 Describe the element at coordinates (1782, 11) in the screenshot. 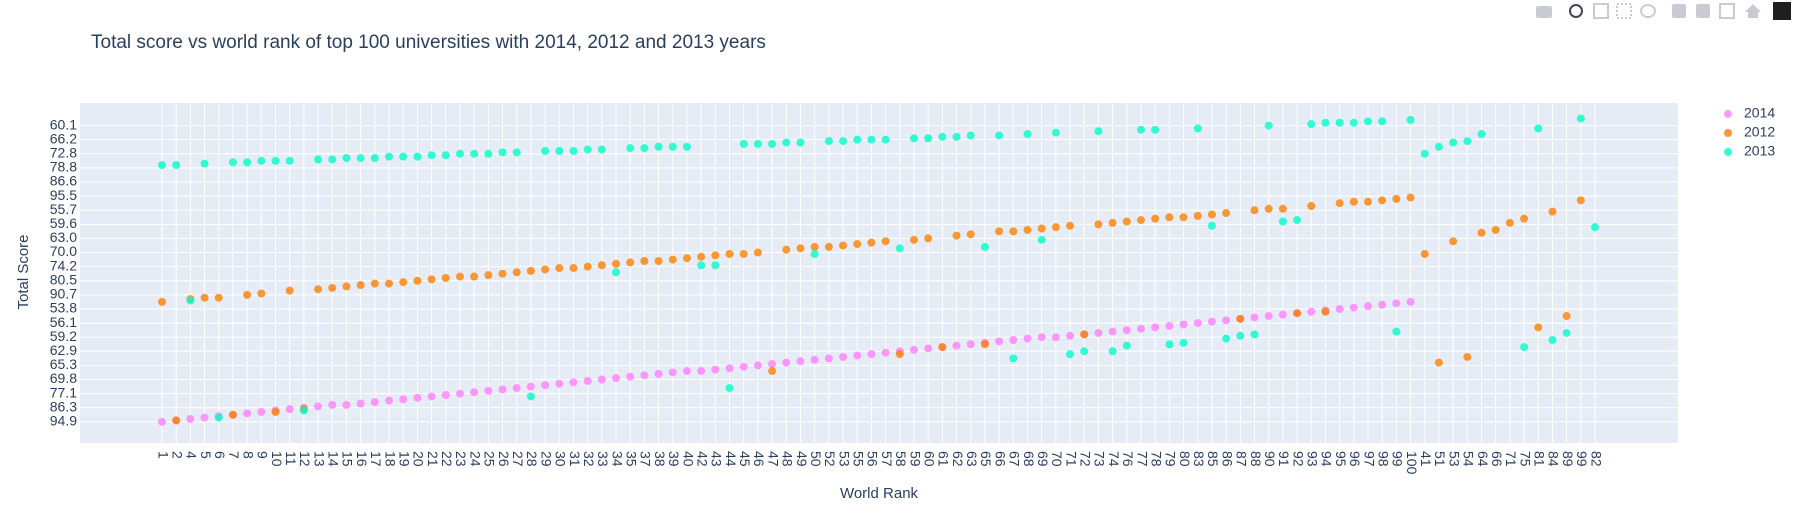

I see `plotly-logo` at that location.